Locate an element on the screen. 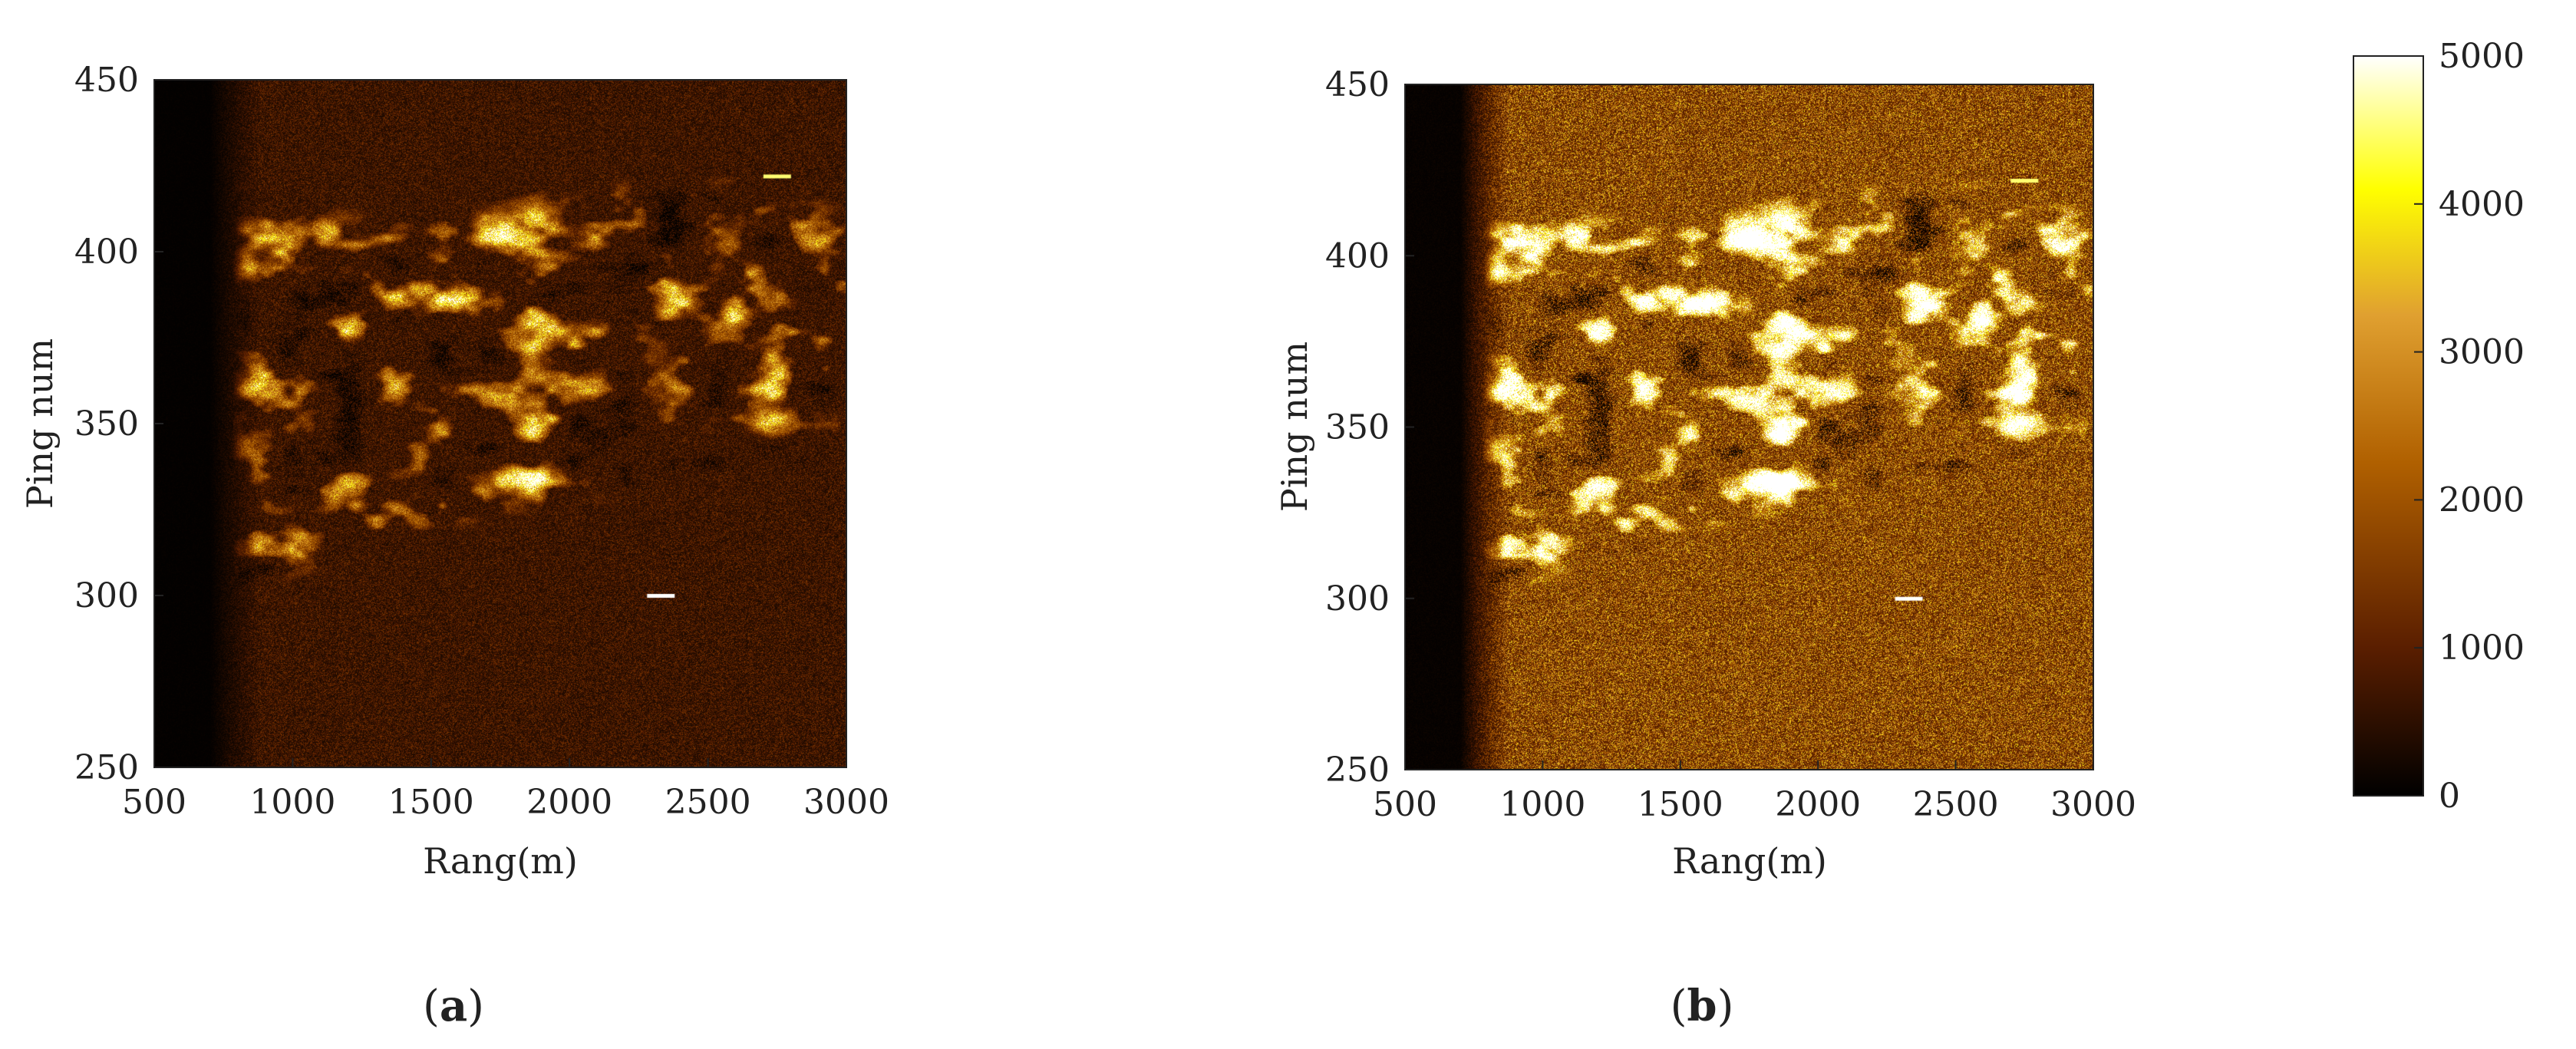 The width and height of the screenshot is (2576, 1049). x-tick-label-b: 1000 is located at coordinates (1542, 804).